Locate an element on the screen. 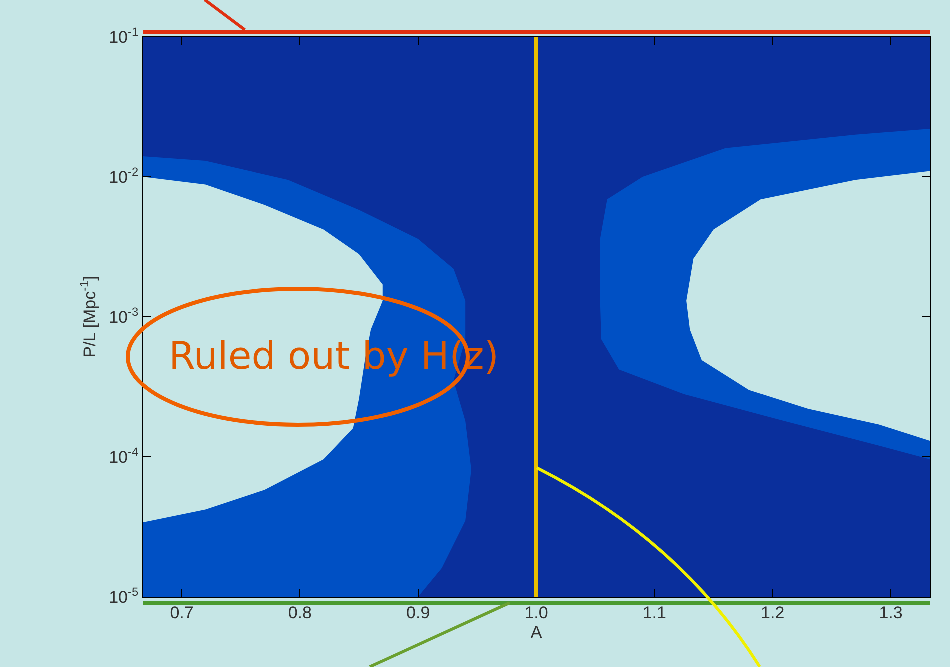 Image resolution: width=950 pixels, height=667 pixels. x-tick-label: 1.0 is located at coordinates (536, 612).